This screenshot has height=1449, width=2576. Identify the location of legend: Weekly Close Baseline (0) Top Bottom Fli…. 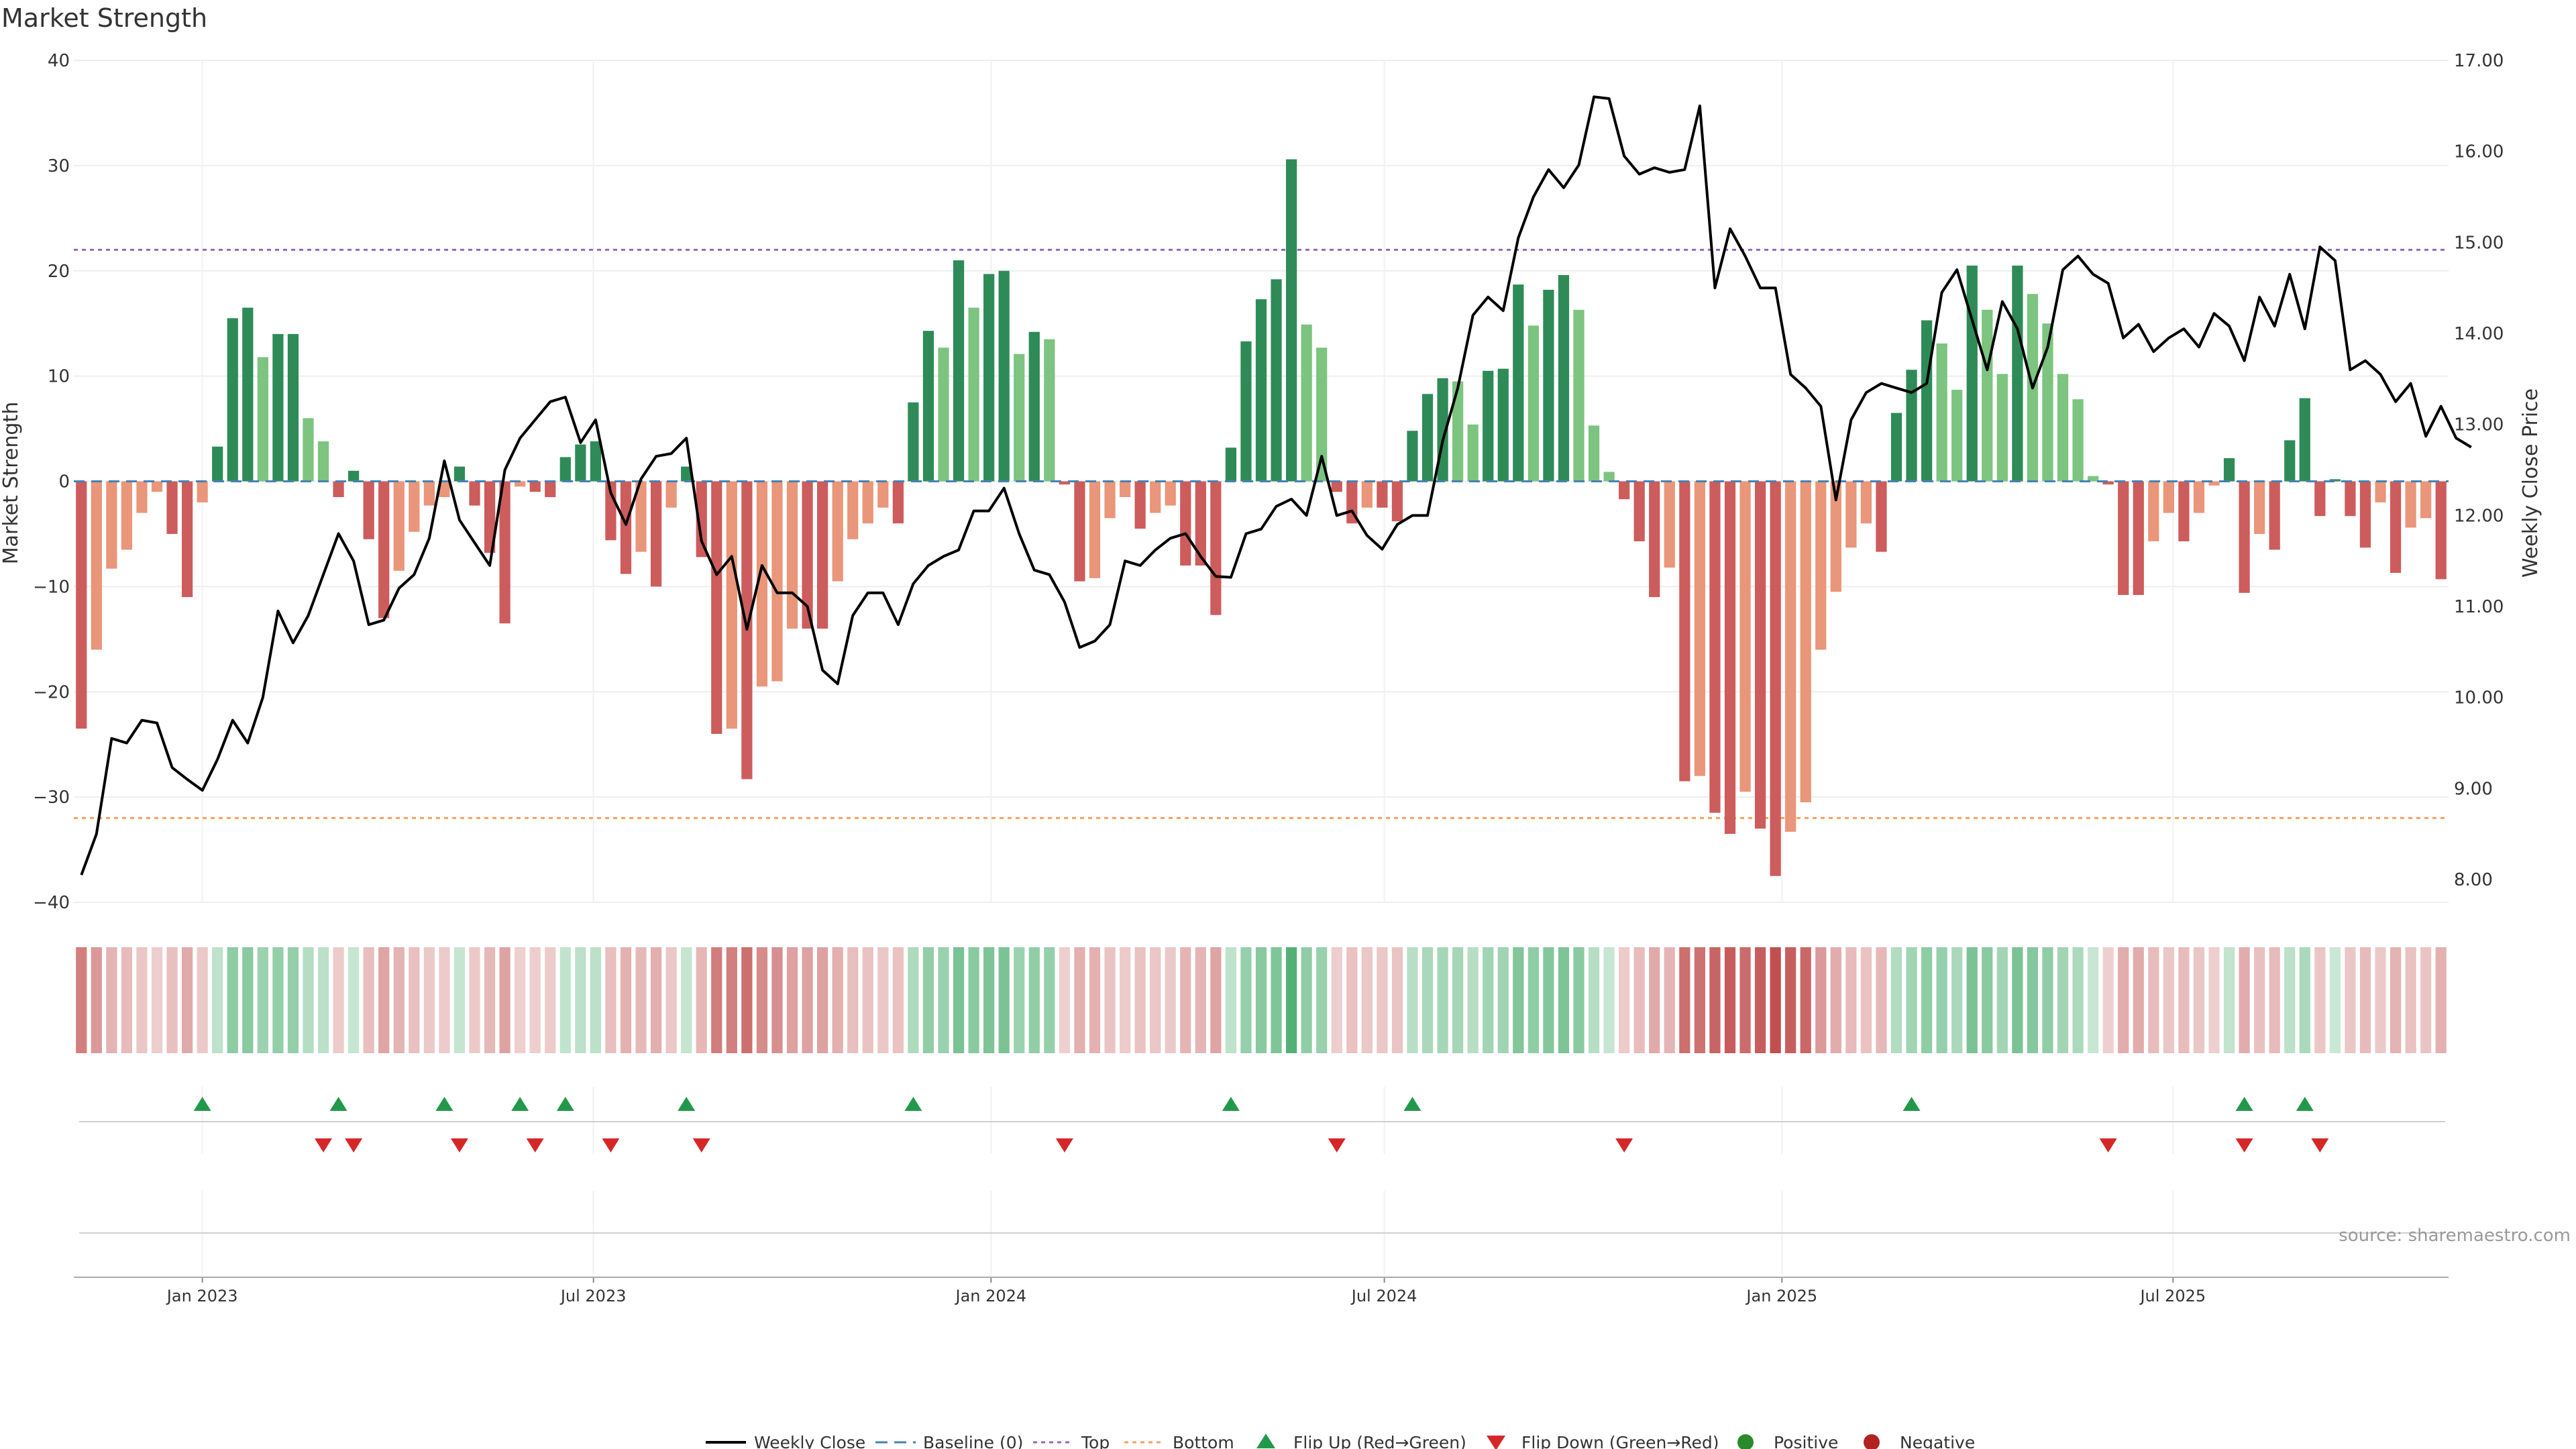
(1340, 1441).